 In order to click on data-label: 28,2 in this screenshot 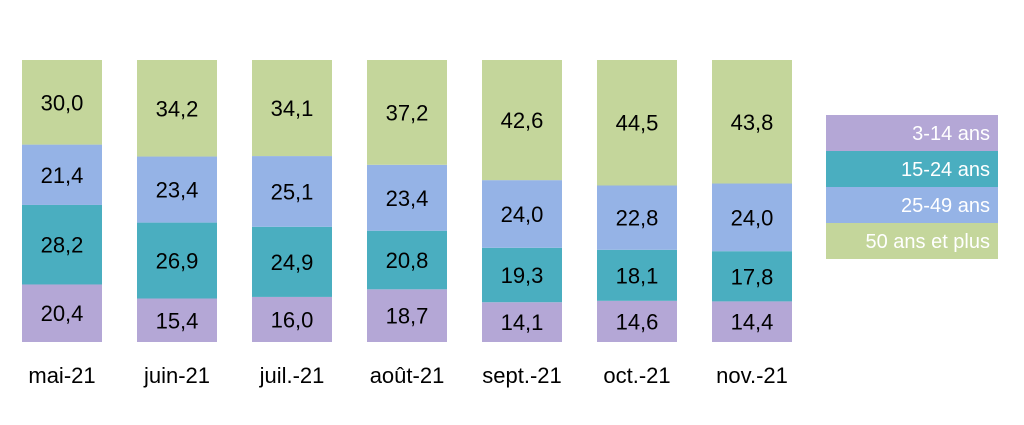, I will do `click(62, 245)`.